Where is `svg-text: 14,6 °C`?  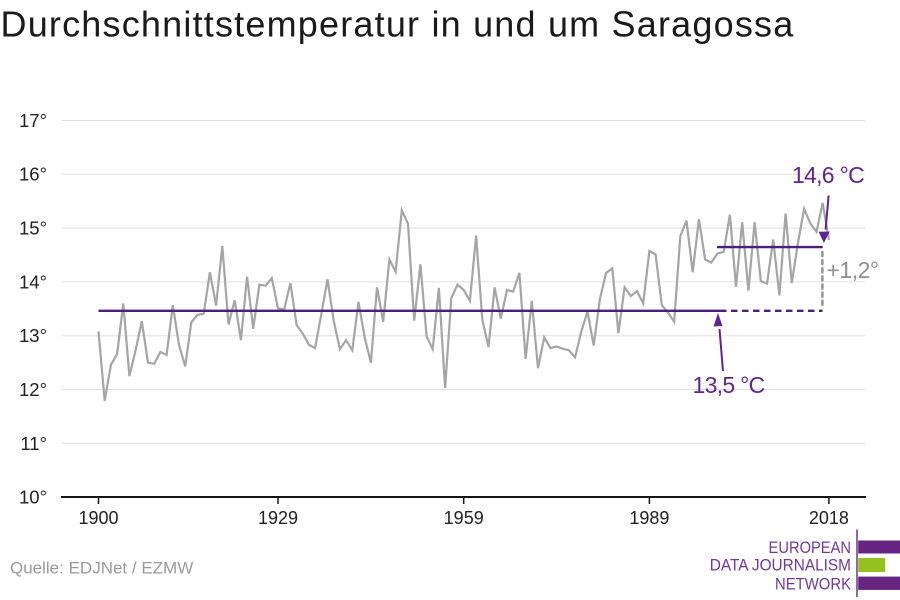
svg-text: 14,6 °C is located at coordinates (828, 175).